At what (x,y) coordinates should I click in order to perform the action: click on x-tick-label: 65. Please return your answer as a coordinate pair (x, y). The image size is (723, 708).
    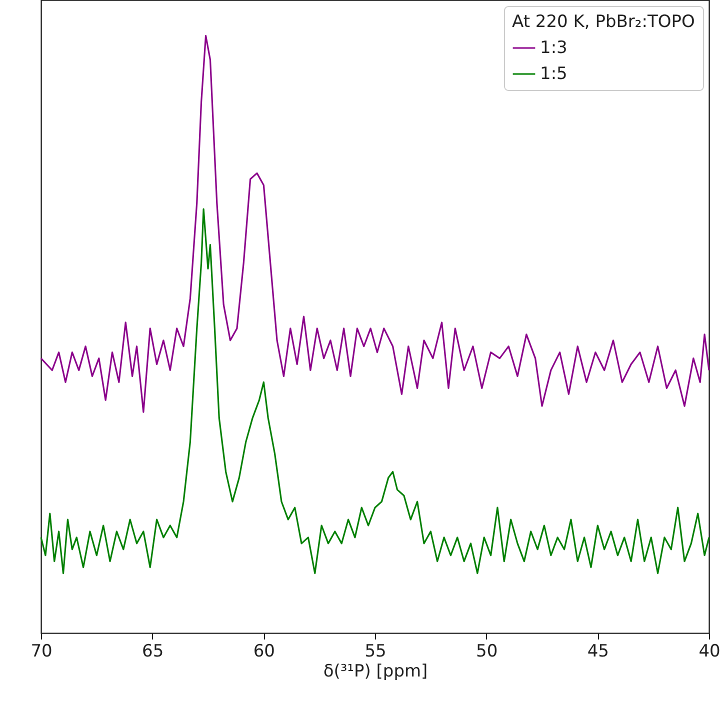
    Looking at the image, I should click on (153, 652).